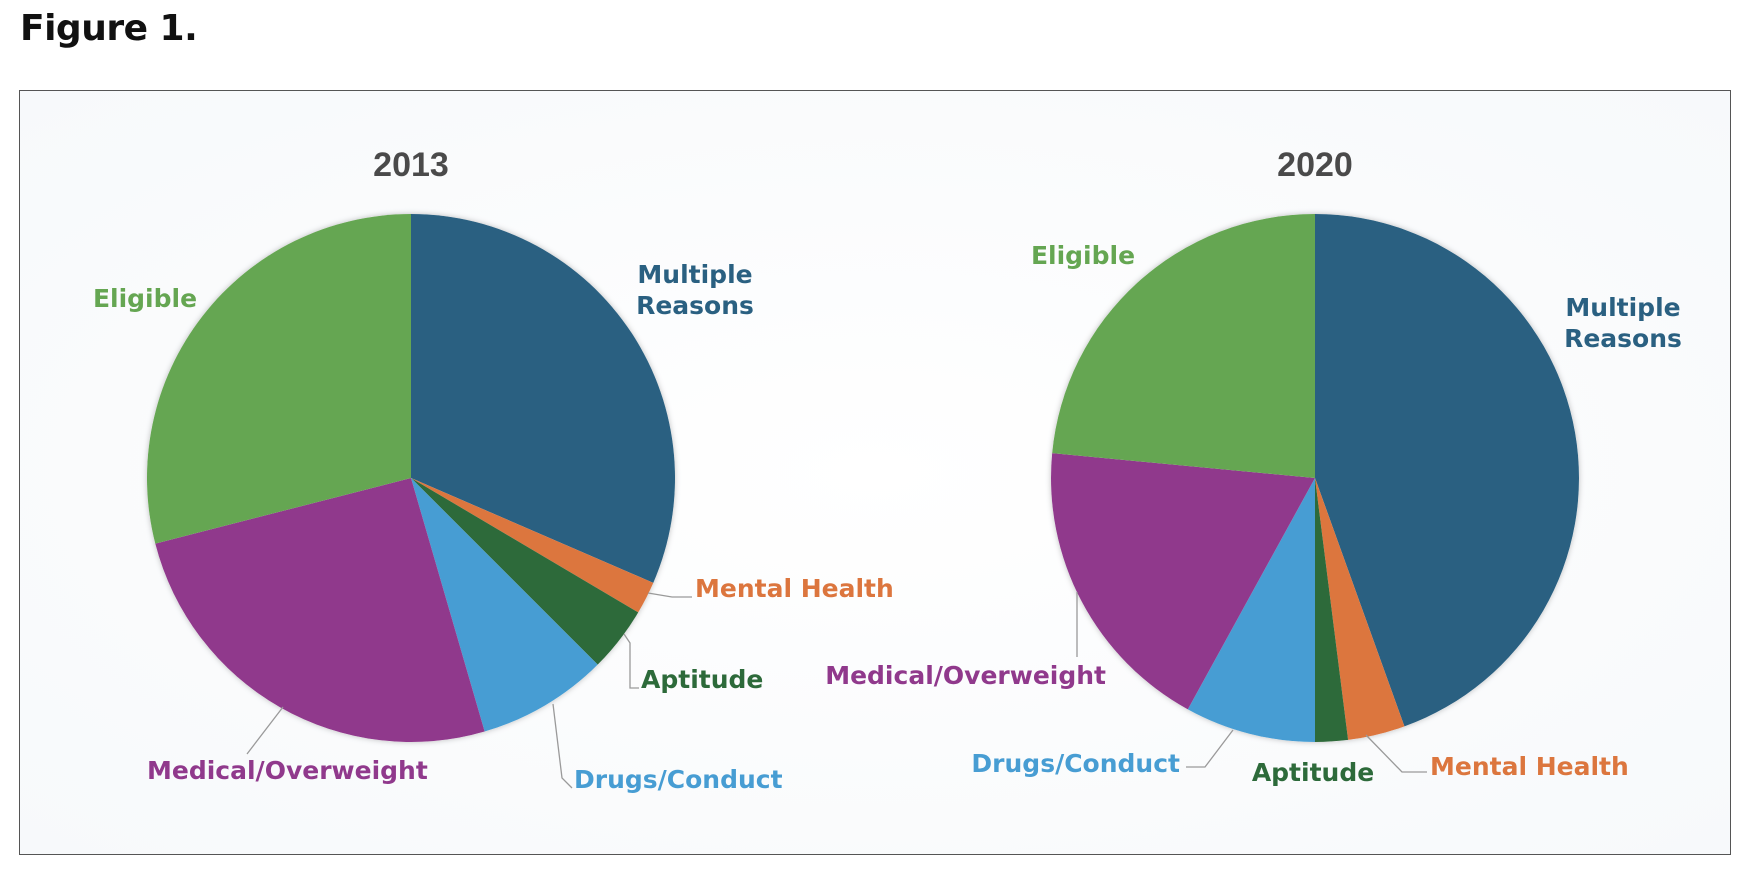 The height and width of the screenshot is (872, 1750). I want to click on pie-title: 2013, so click(411, 165).